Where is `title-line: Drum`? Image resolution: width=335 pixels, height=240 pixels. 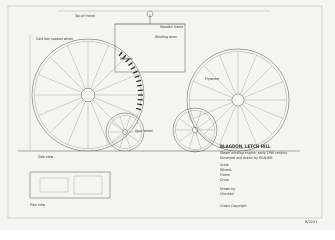
title-line: Drum is located at coordinates (224, 180).